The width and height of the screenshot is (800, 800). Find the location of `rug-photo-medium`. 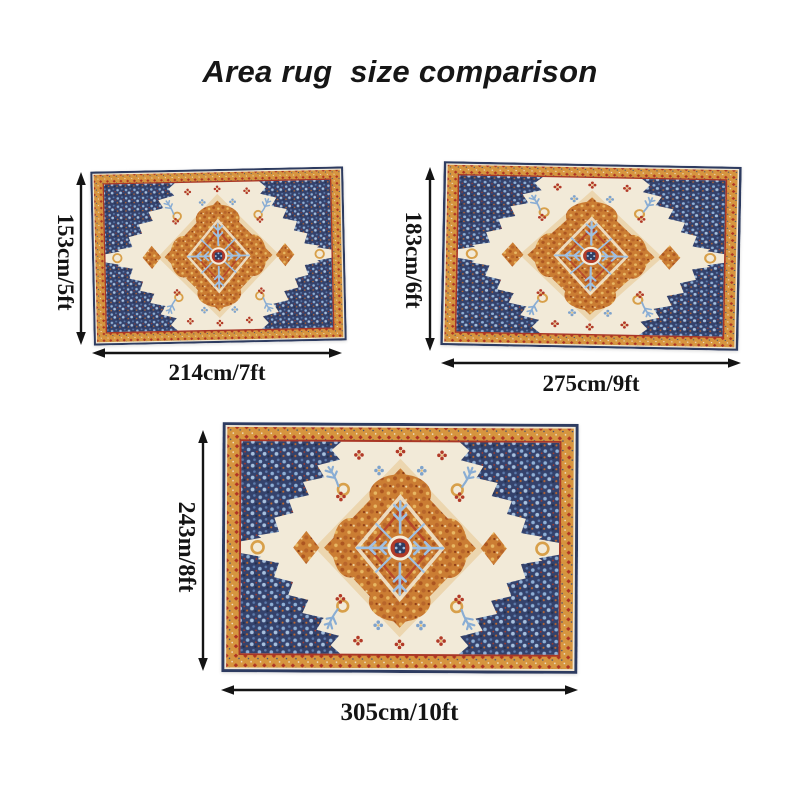

rug-photo-medium is located at coordinates (590, 256).